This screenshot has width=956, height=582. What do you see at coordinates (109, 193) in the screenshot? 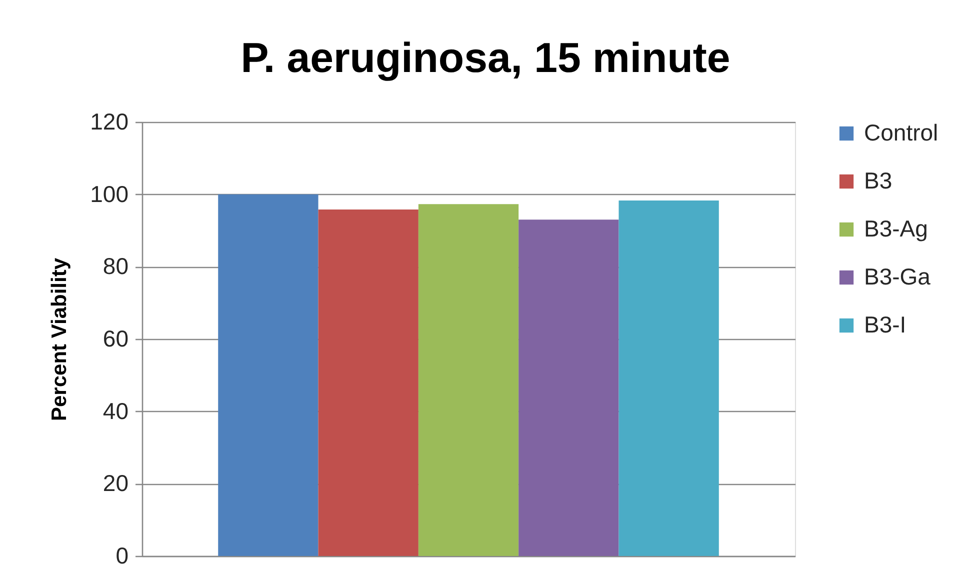
I see `y-tick-label: 100` at bounding box center [109, 193].